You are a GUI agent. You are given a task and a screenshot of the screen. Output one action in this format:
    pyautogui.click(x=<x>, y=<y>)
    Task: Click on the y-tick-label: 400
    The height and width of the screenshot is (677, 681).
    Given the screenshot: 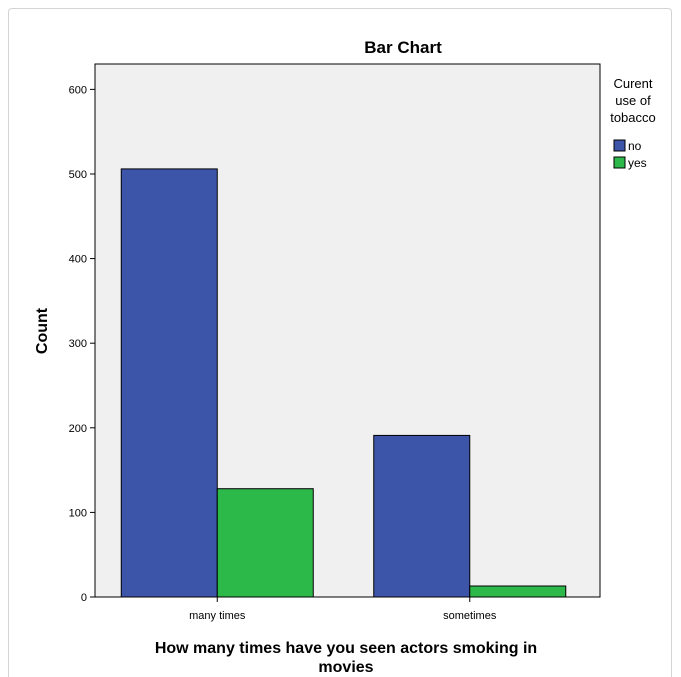 What is the action you would take?
    pyautogui.click(x=78, y=260)
    